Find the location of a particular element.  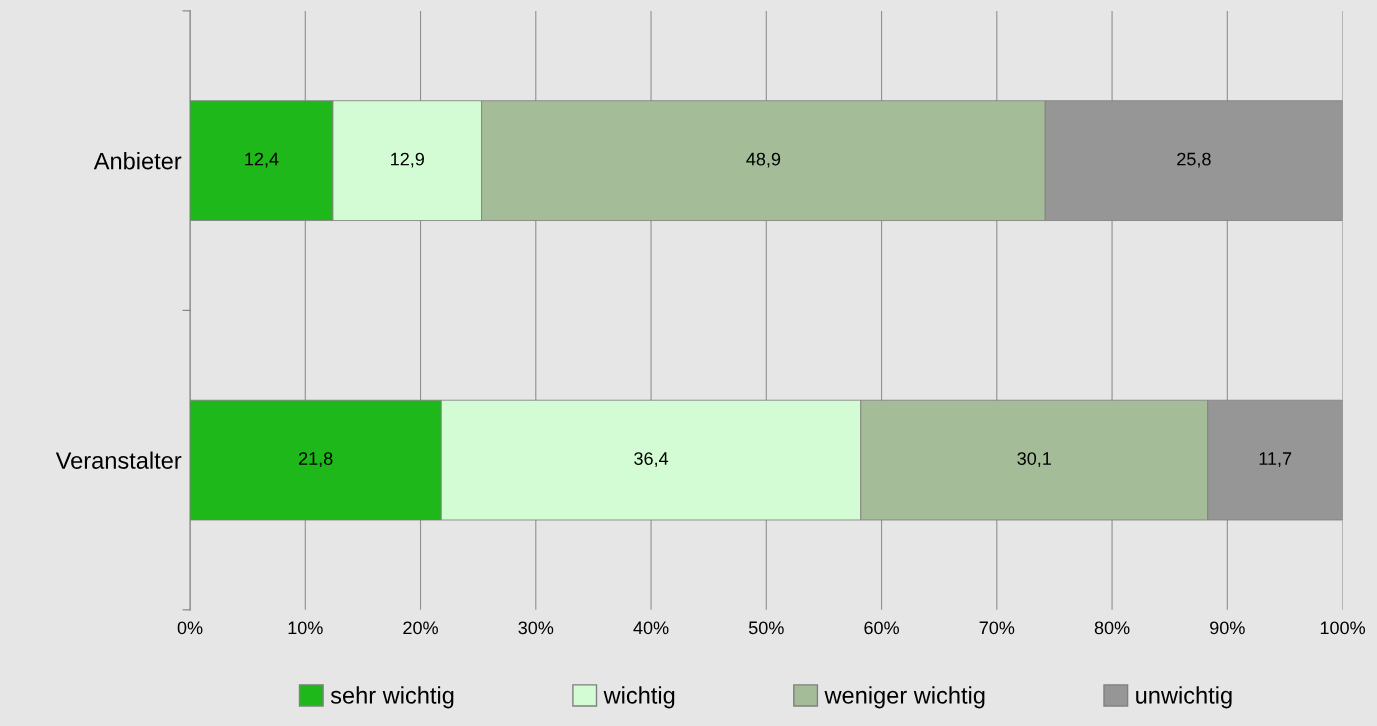

x-tick-label: 40% is located at coordinates (651, 628).